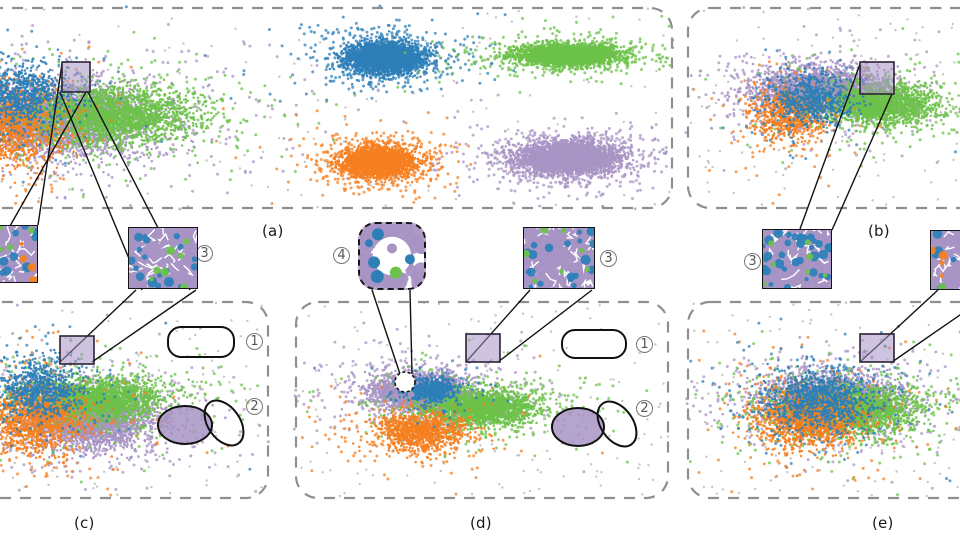  Describe the element at coordinates (617, 424) in the screenshot. I see `annotation-ellipse-2b-d` at that location.